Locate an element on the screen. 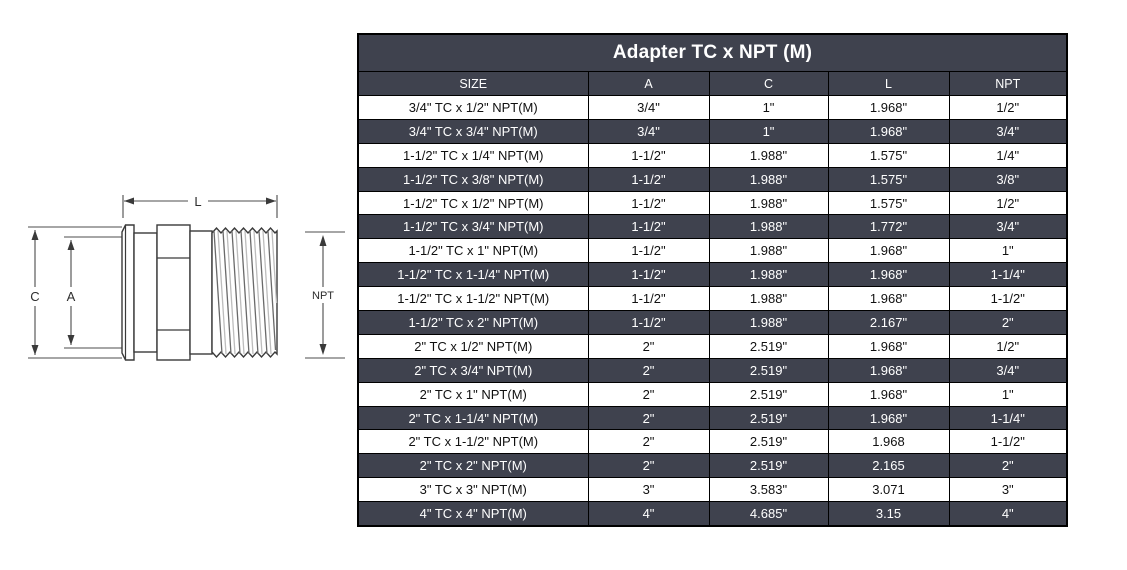  cell-size: 3" TC x 3" NPT(M) is located at coordinates (473, 490).